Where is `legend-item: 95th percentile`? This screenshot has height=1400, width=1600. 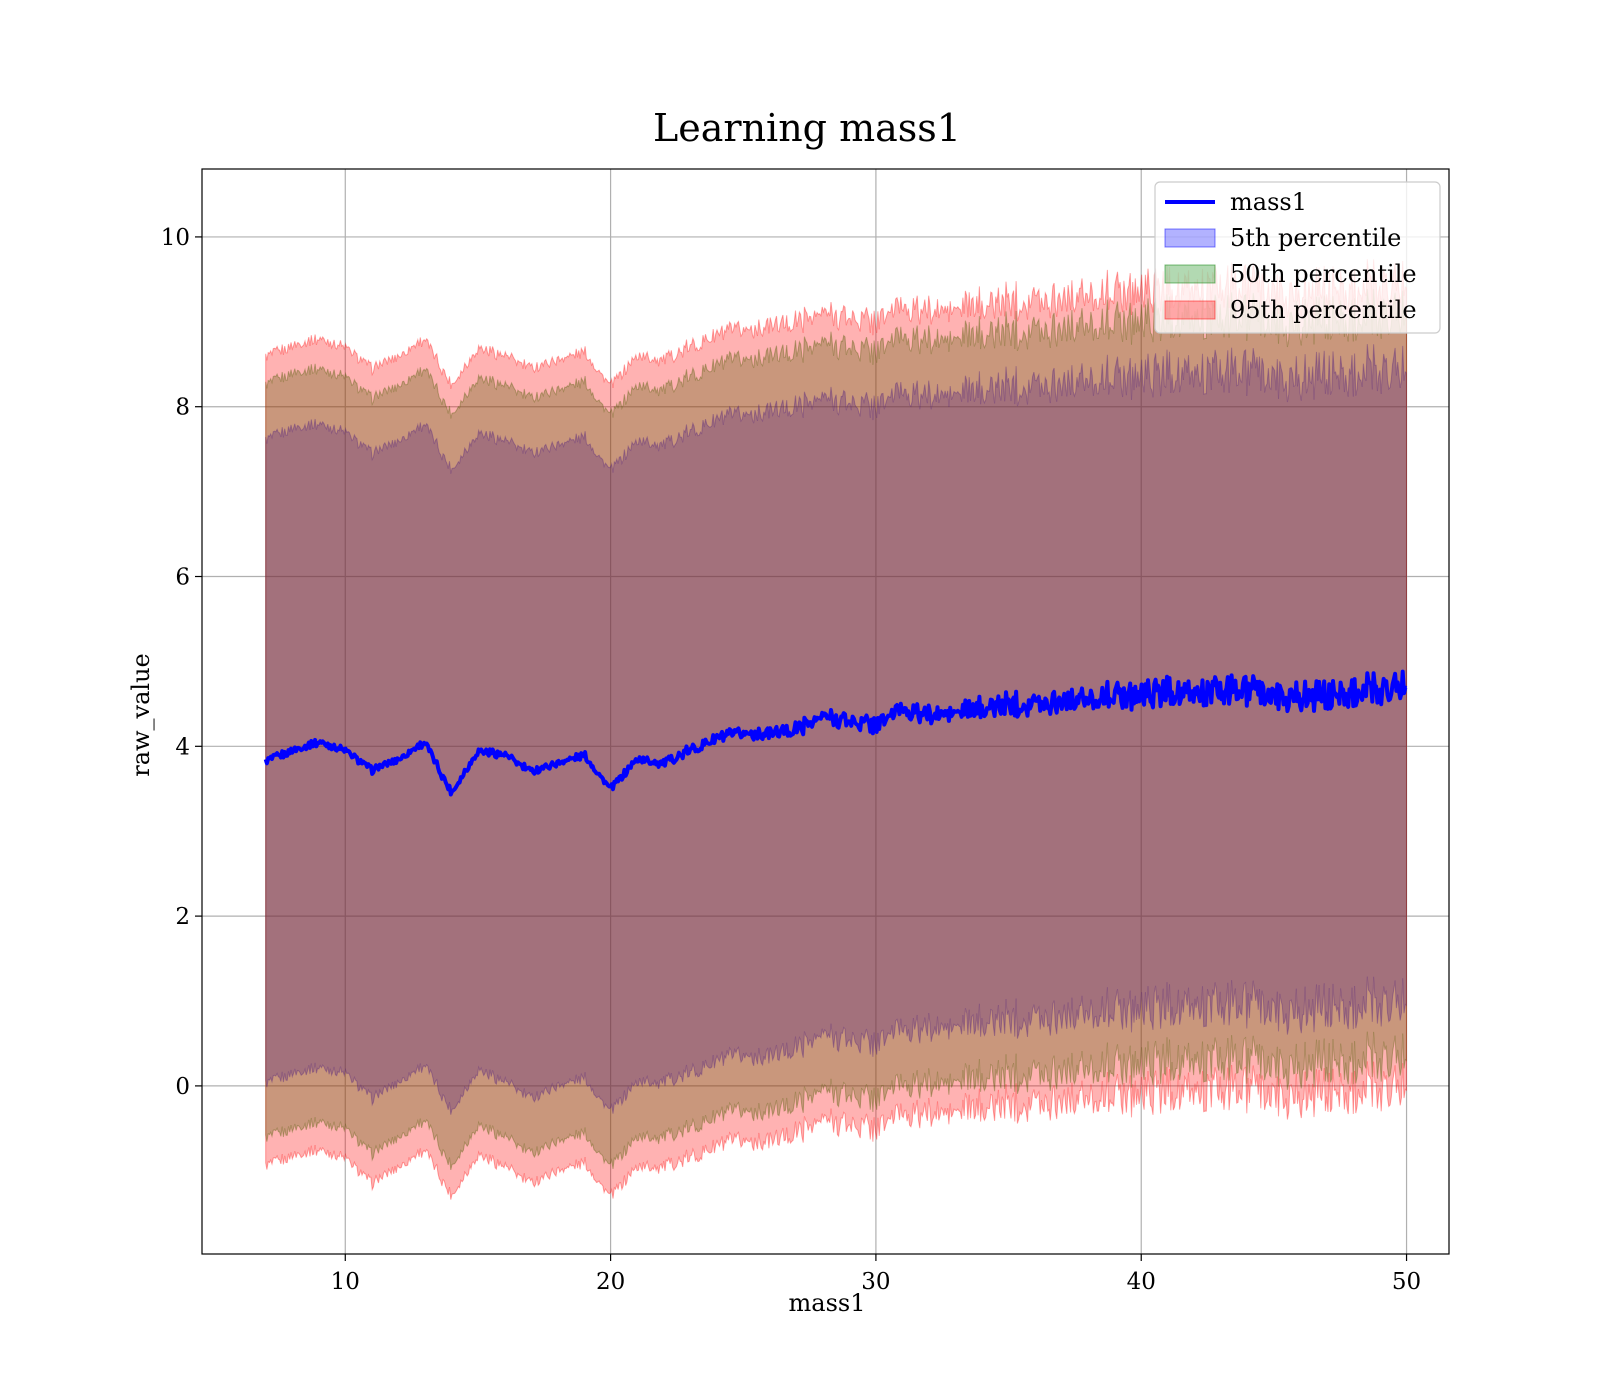
legend-item: 95th percentile is located at coordinates (1290, 310).